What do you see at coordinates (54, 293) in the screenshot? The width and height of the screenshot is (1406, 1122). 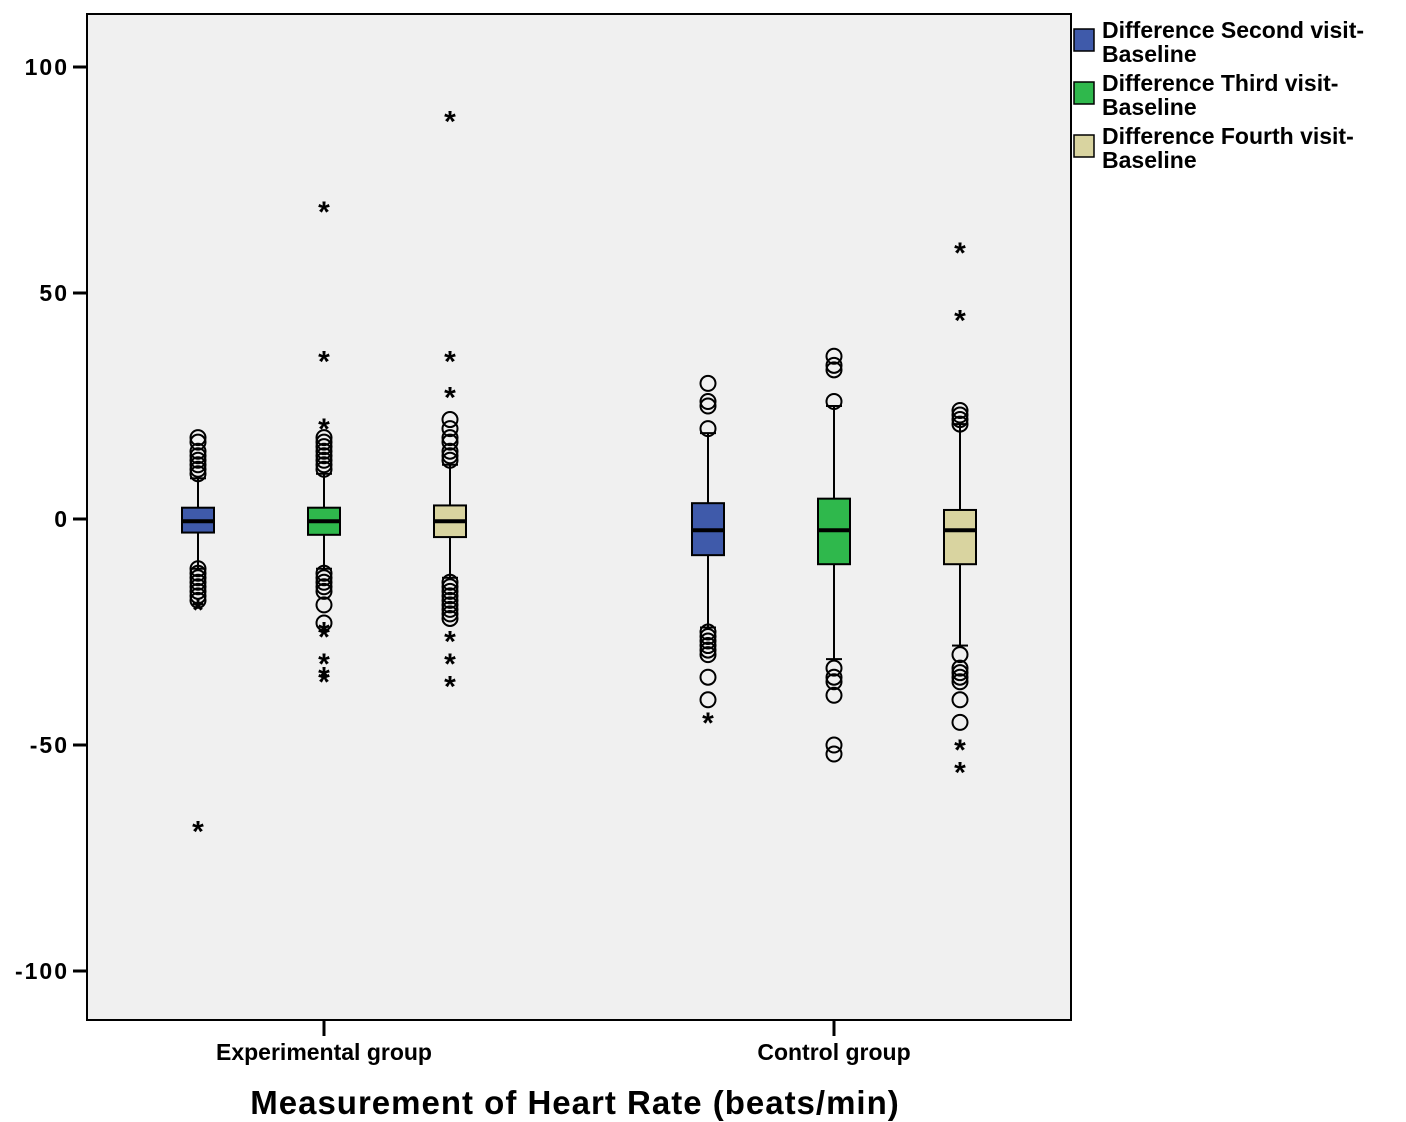 I see `y-tick-label: 50` at bounding box center [54, 293].